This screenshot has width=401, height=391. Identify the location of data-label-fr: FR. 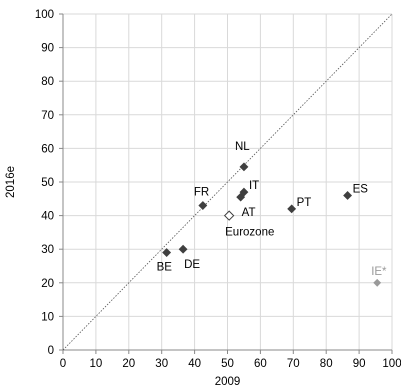
(201, 193).